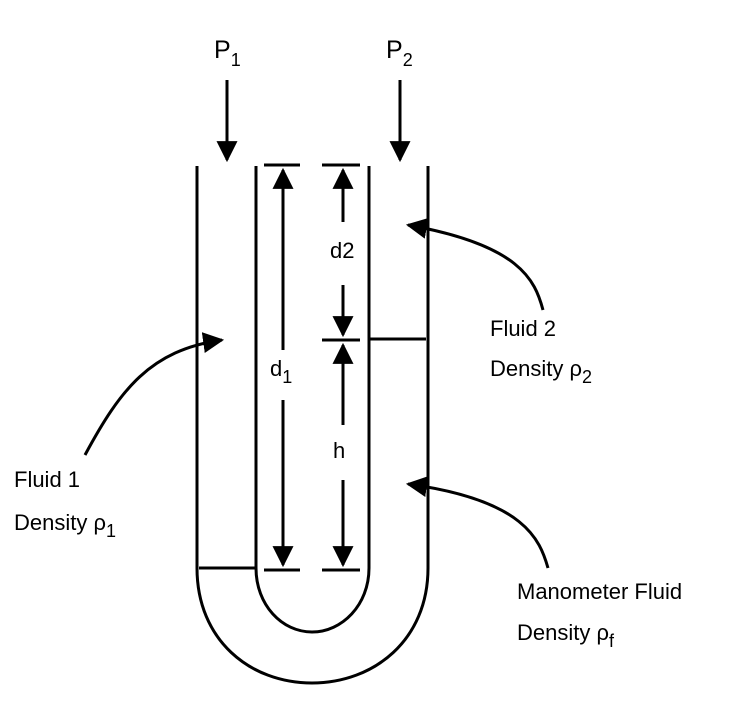  Describe the element at coordinates (47, 479) in the screenshot. I see `fluid1-name: Fluid 1` at that location.